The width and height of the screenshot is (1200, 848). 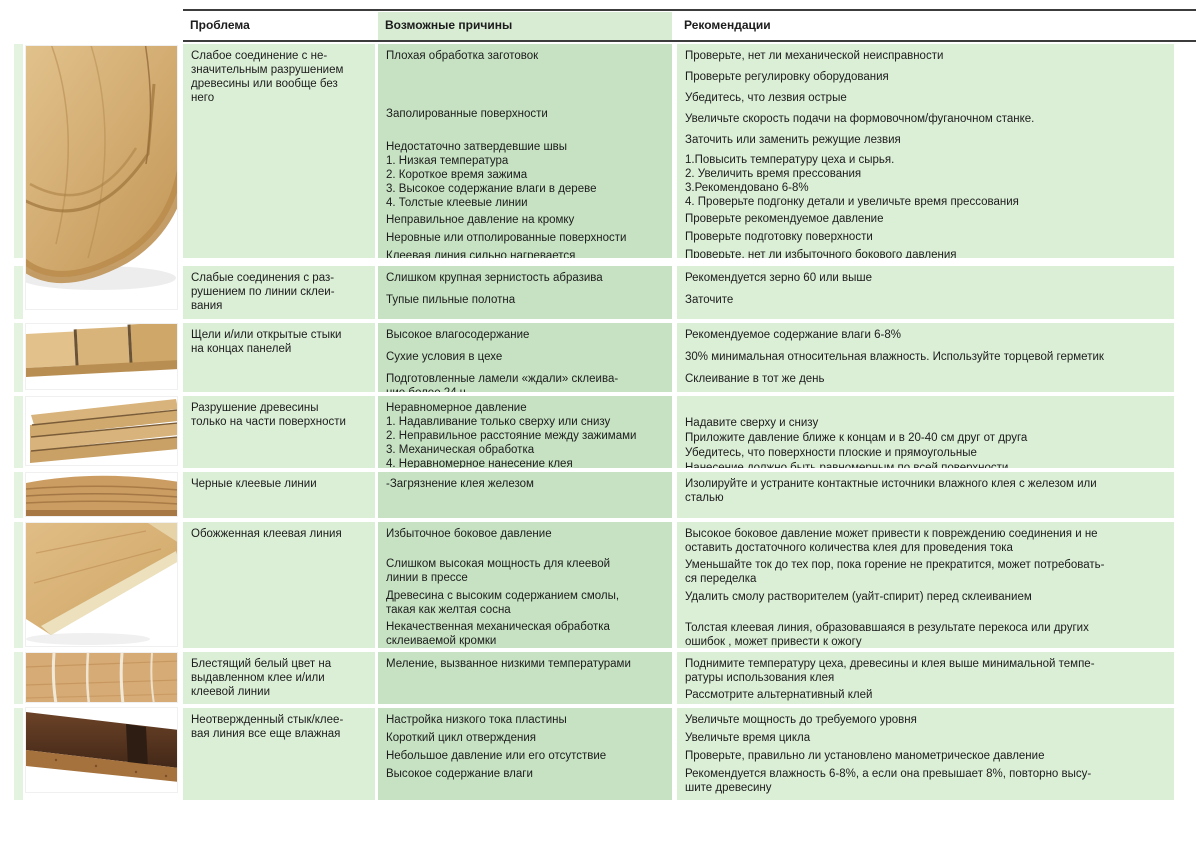 I want to click on cause-item: Высокое влагосодержание, so click(x=458, y=335).